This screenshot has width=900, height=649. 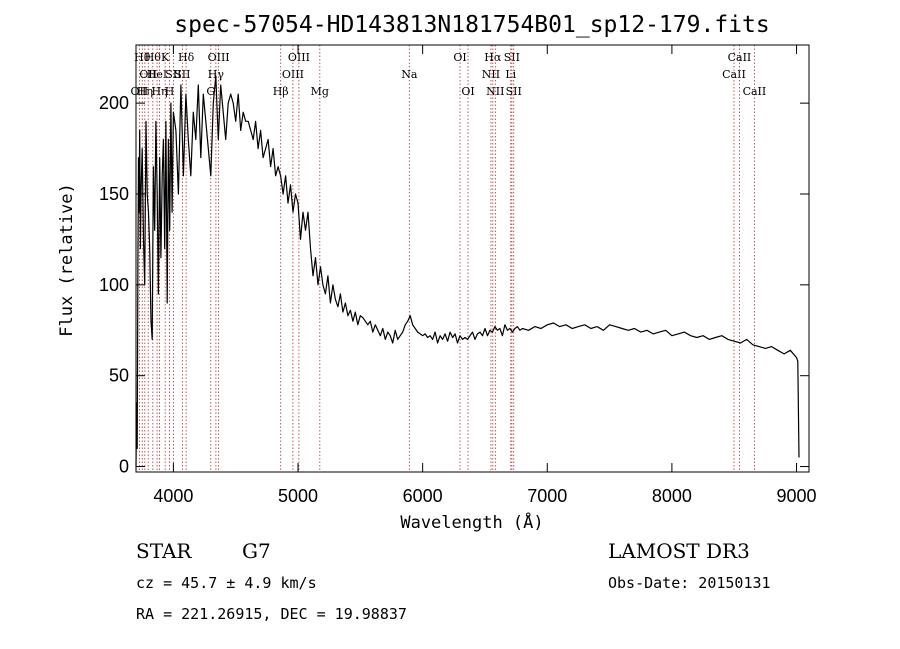 What do you see at coordinates (124, 467) in the screenshot?
I see `y-tick-label-0: 0` at bounding box center [124, 467].